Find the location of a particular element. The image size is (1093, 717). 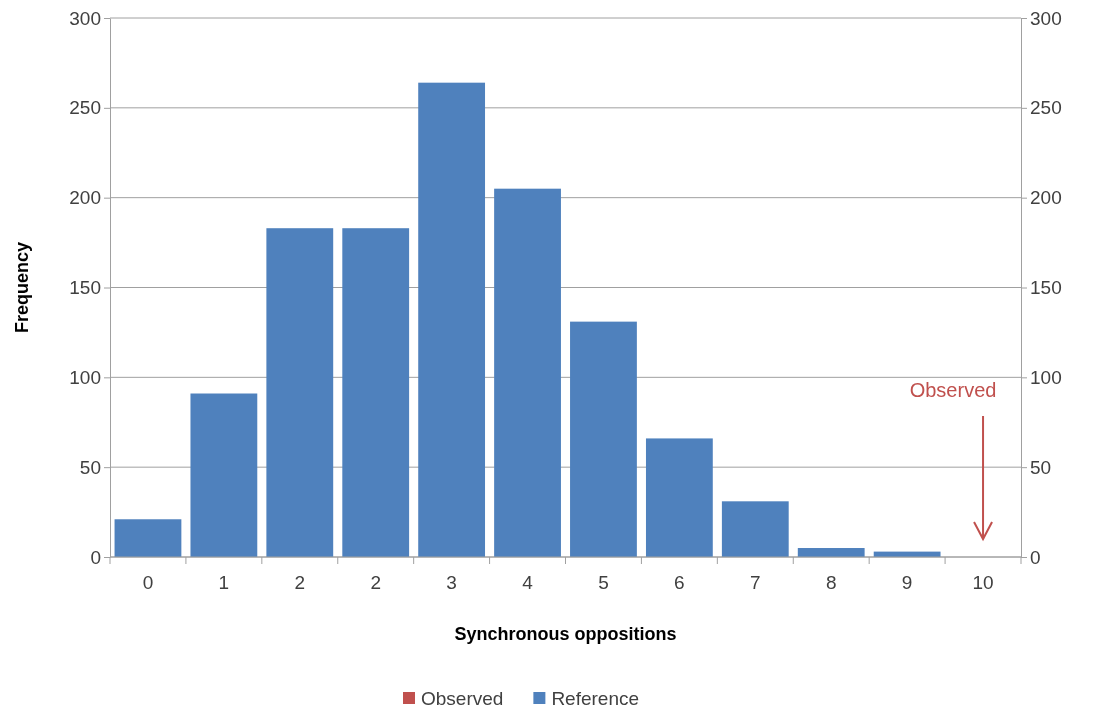

x-tick-label: 7 is located at coordinates (755, 582).